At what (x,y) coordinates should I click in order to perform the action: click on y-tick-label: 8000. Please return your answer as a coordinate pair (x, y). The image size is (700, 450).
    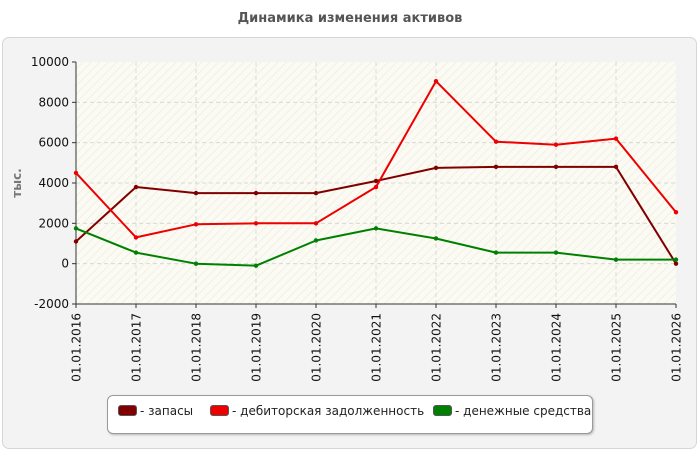
    Looking at the image, I should click on (53, 102).